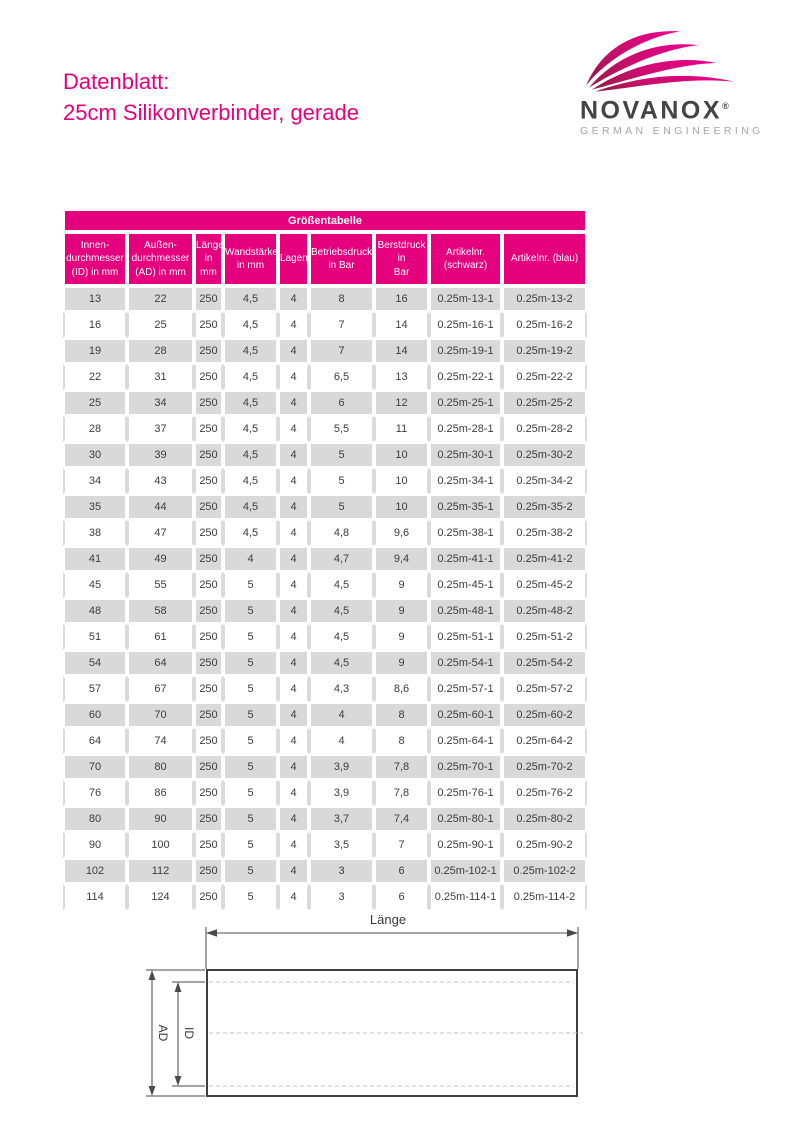  Describe the element at coordinates (341, 259) in the screenshot. I see `column-header: Betriebsdruck in Bar` at that location.